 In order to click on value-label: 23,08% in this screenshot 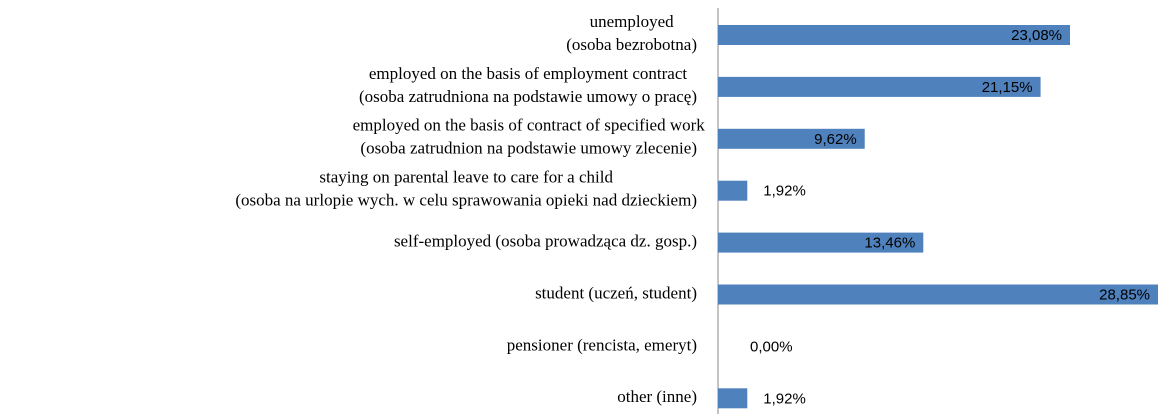, I will do `click(1036, 35)`.